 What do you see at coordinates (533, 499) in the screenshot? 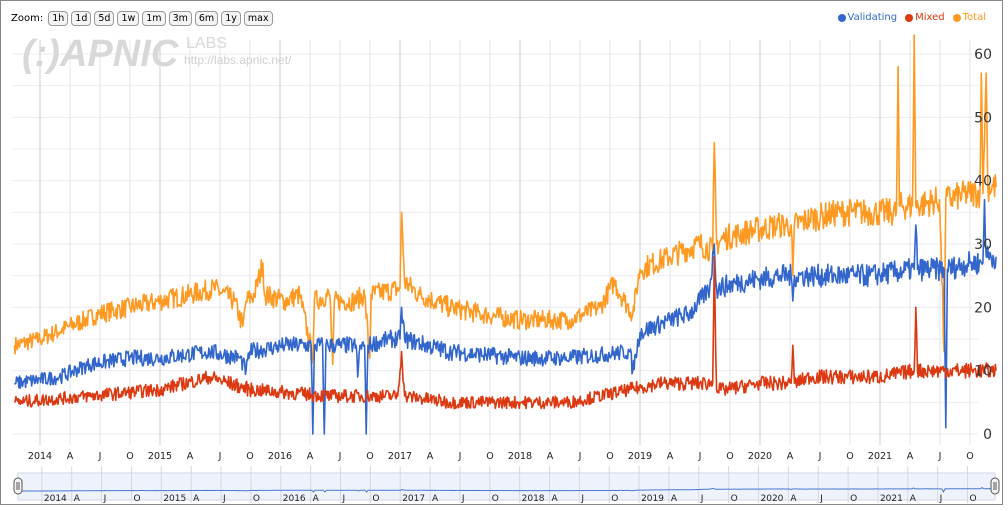
I see `navigator-tick-label: 2018` at bounding box center [533, 499].